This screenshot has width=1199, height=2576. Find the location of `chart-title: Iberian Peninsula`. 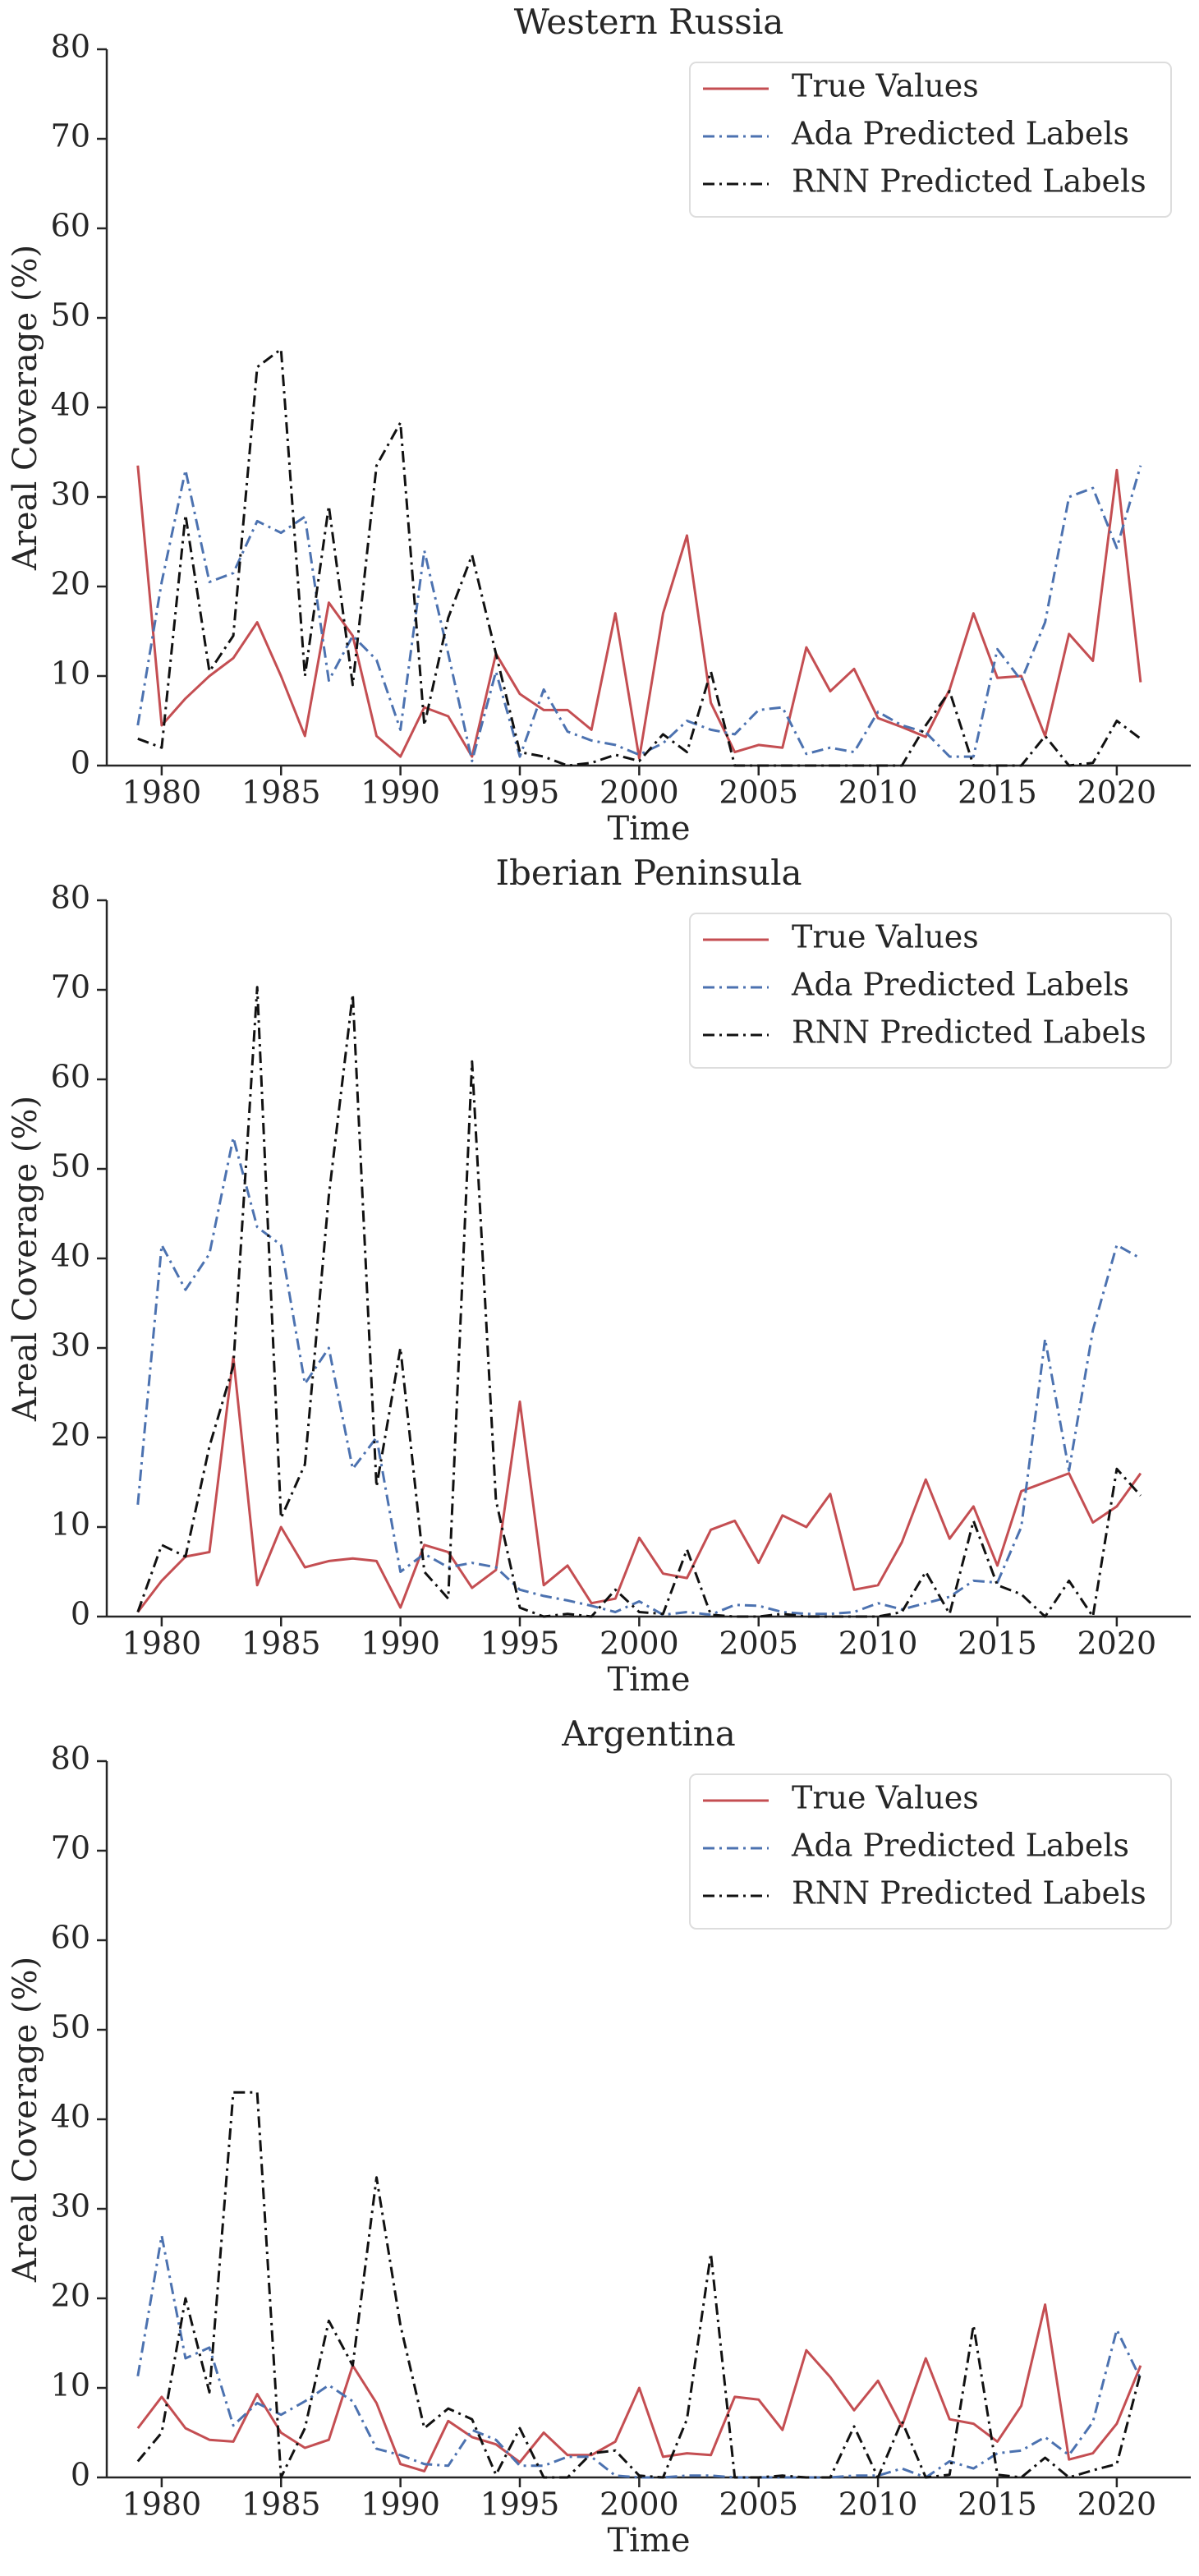

chart-title: Iberian Peninsula is located at coordinates (649, 873).